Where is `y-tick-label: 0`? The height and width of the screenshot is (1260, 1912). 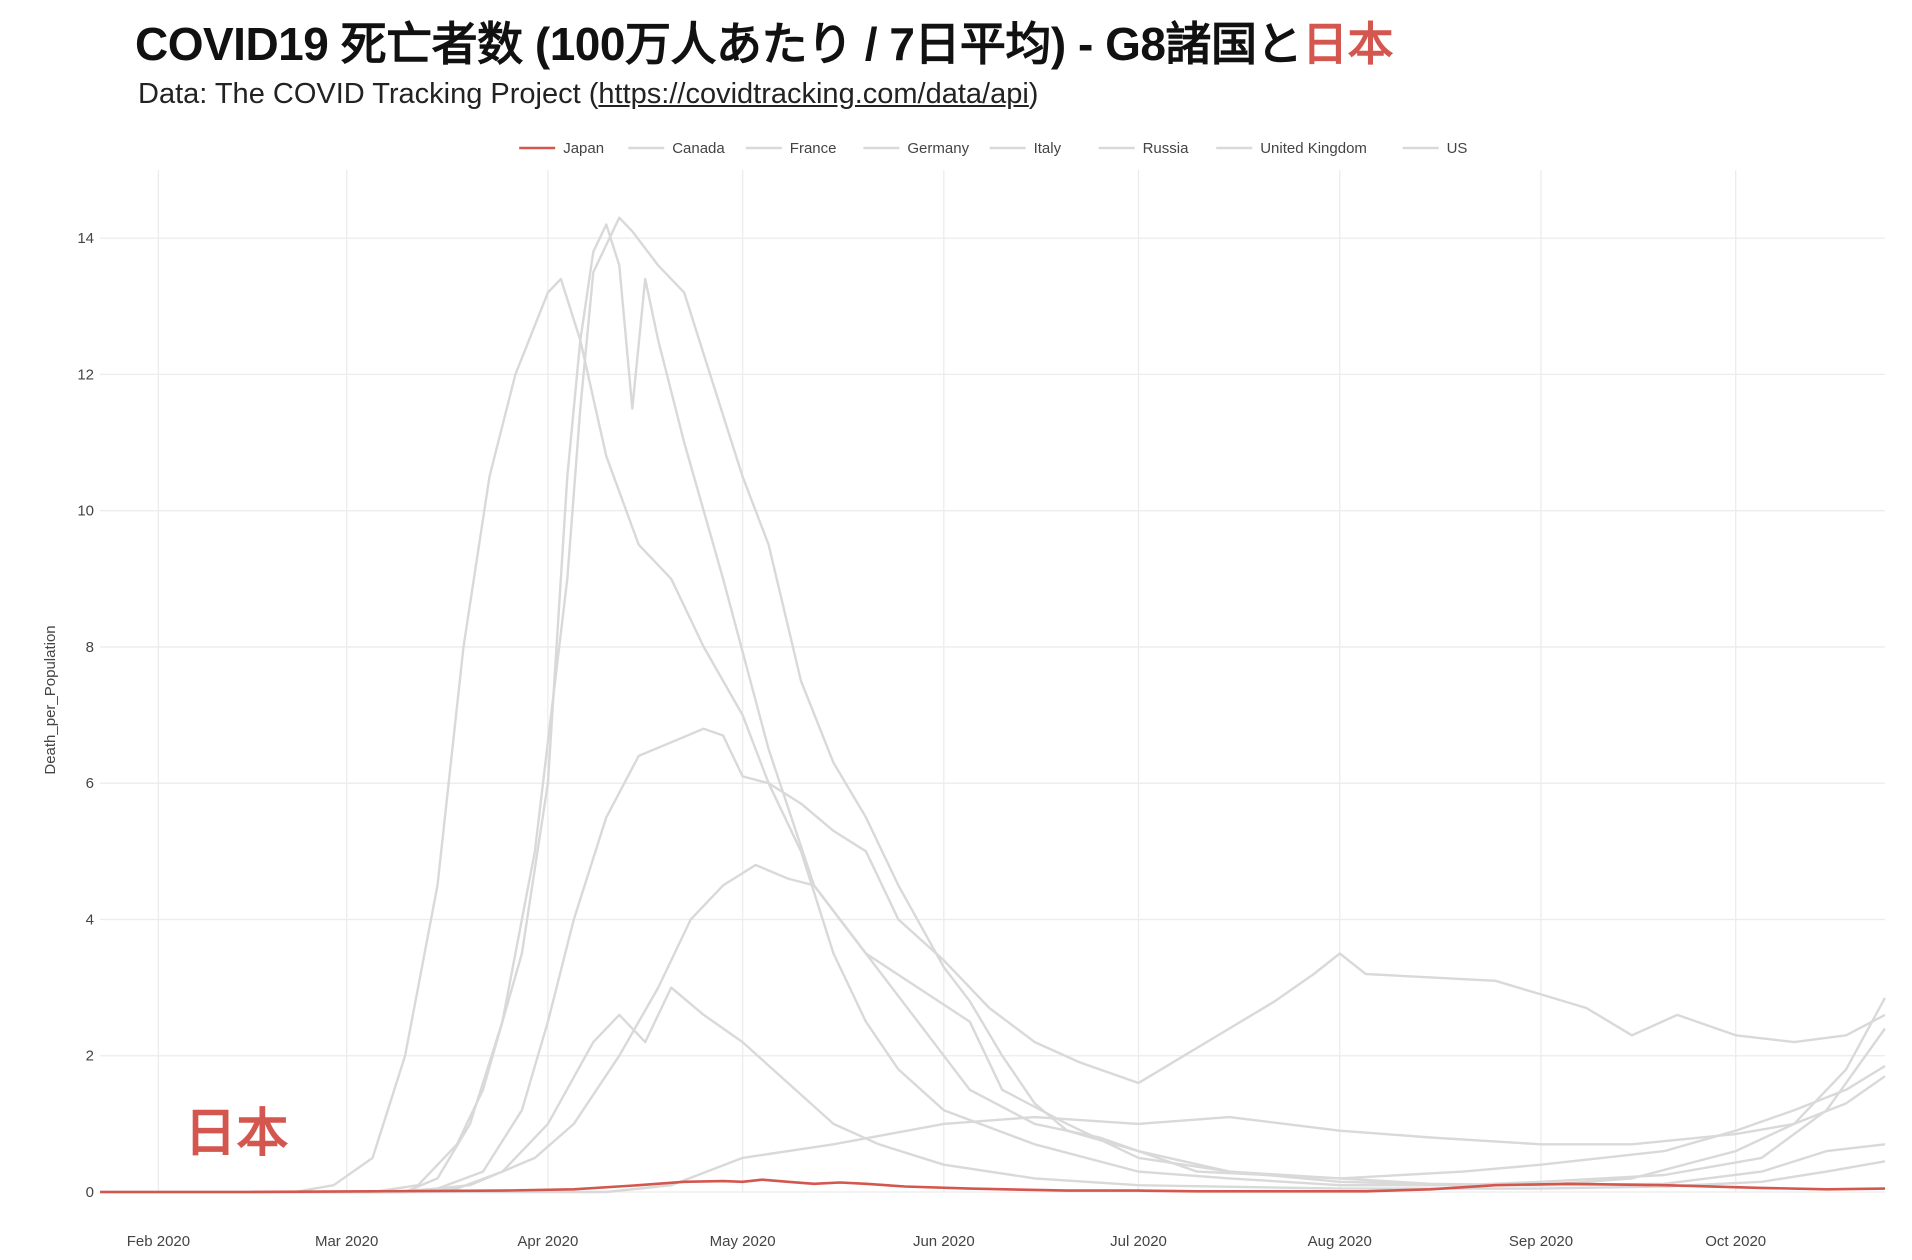 y-tick-label: 0 is located at coordinates (90, 1192).